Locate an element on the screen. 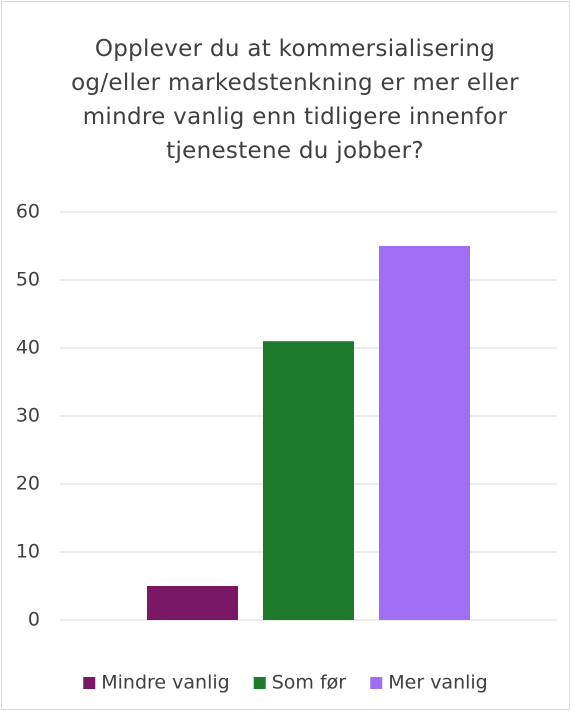 The image size is (571, 711). legend-item: Mindre vanlig is located at coordinates (156, 683).